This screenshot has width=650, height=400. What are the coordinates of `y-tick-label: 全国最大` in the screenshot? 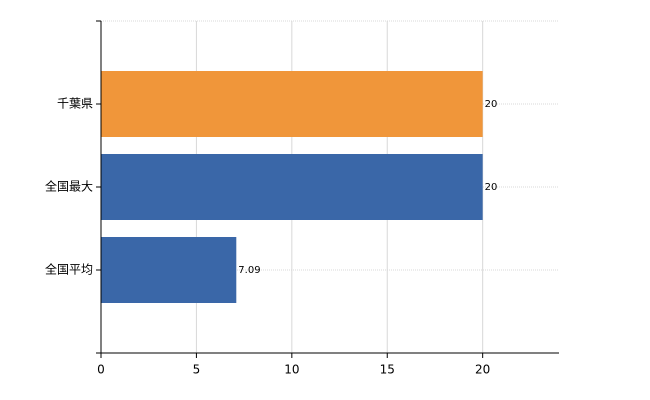 It's located at (69, 186).